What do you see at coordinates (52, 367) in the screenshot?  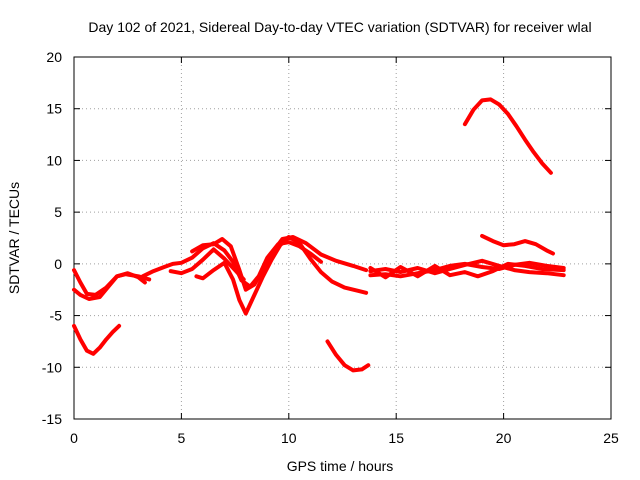 I see `y-tick-label: -10` at bounding box center [52, 367].